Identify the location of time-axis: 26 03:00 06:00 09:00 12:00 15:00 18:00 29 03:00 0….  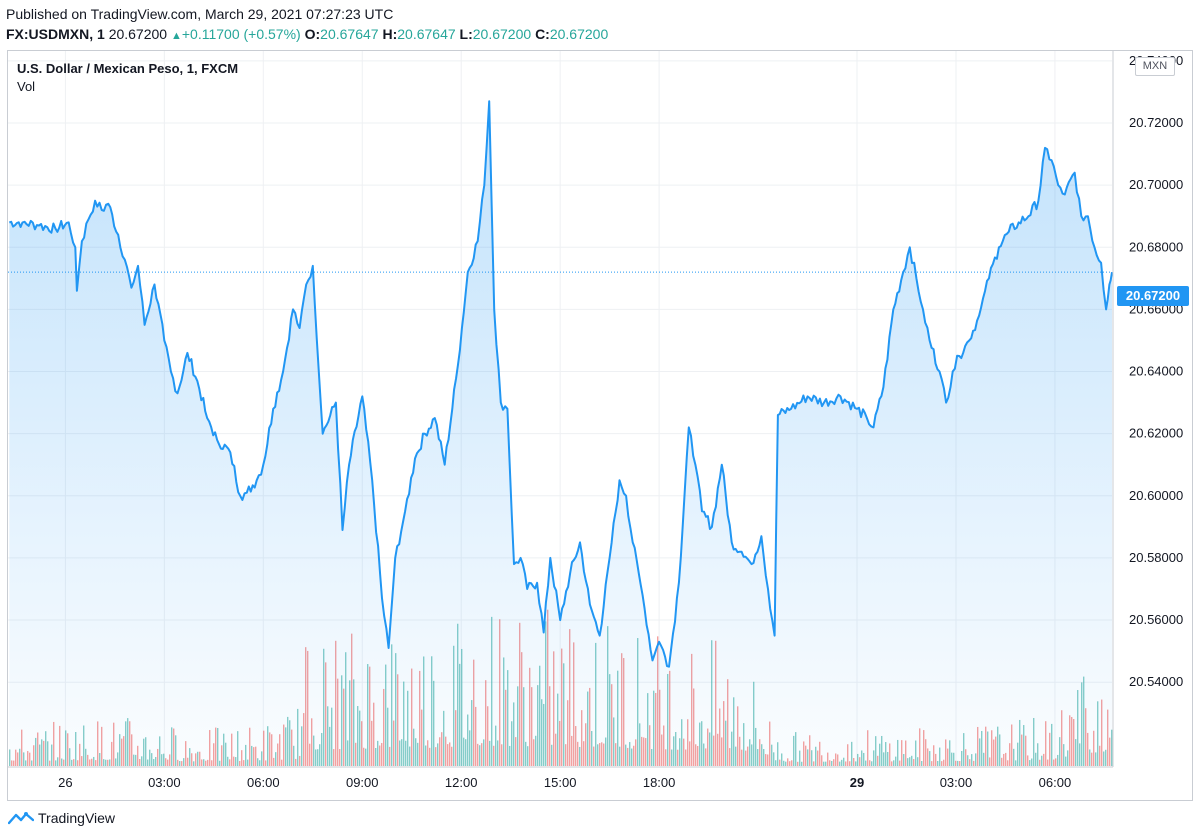
(564, 782).